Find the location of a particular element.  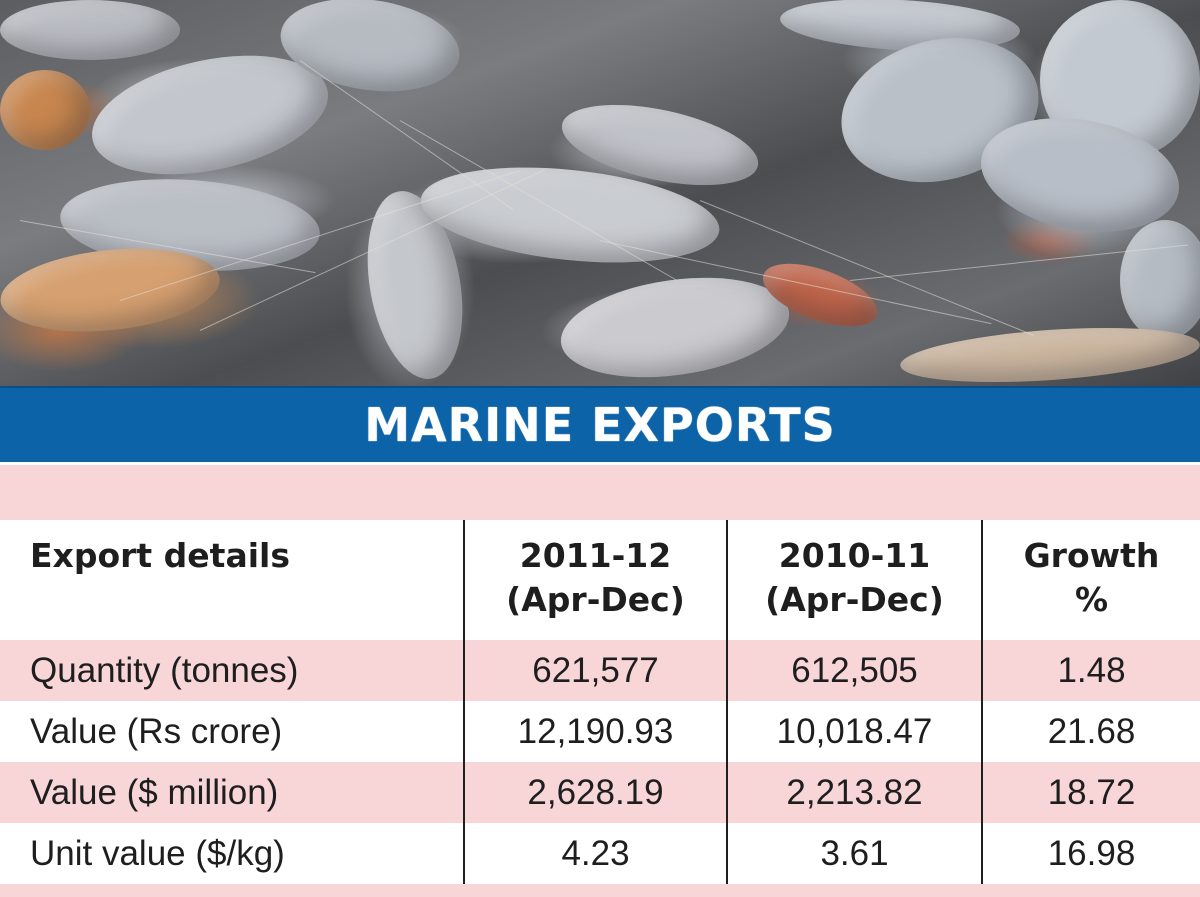

table-row: Quantity (tonnes) 621,577 612,505 1.48 is located at coordinates (600, 670).